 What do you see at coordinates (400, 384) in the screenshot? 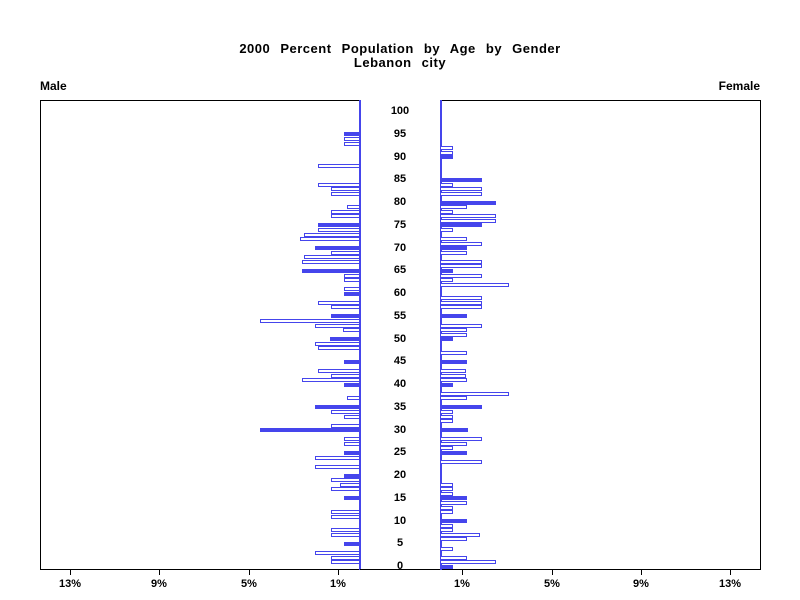
I see `age-tick-label-40: 40` at bounding box center [400, 384].